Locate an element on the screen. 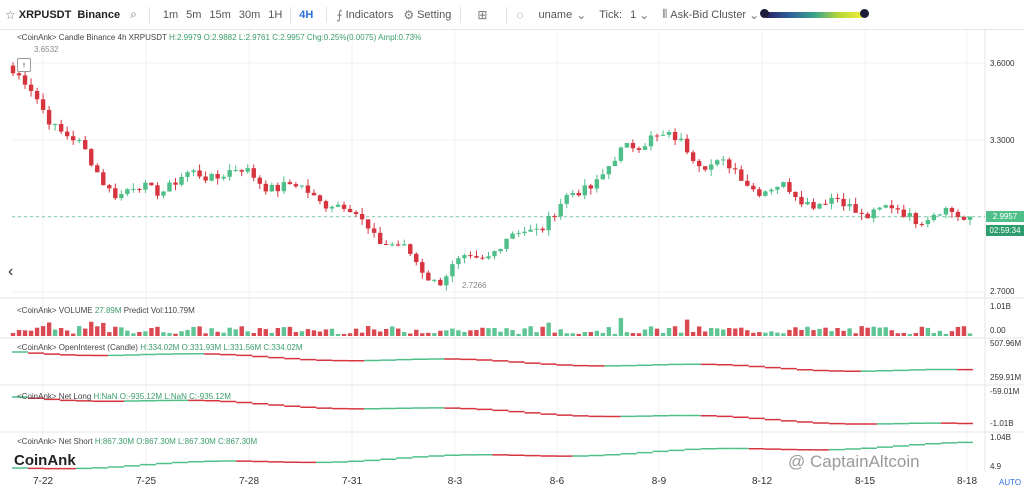 This screenshot has height=491, width=1024. last-price-tag: 2.9957 is located at coordinates (1005, 216).